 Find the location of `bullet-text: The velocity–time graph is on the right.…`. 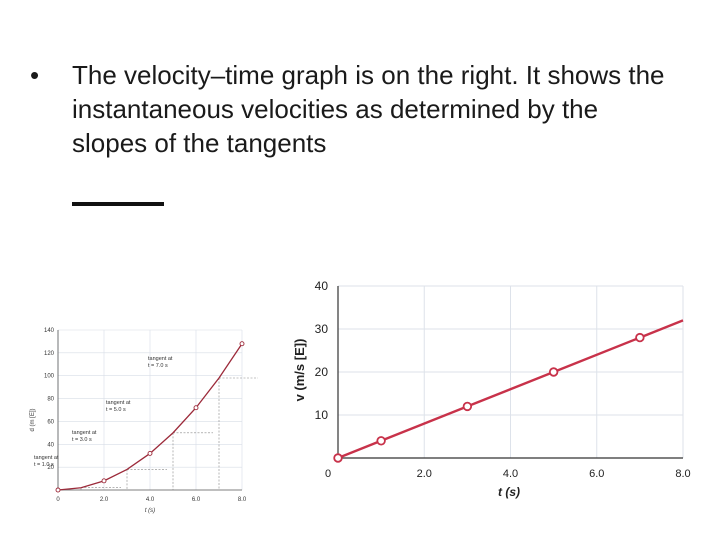

bullet-text: The velocity–time graph is on the right.… is located at coordinates (368, 109).